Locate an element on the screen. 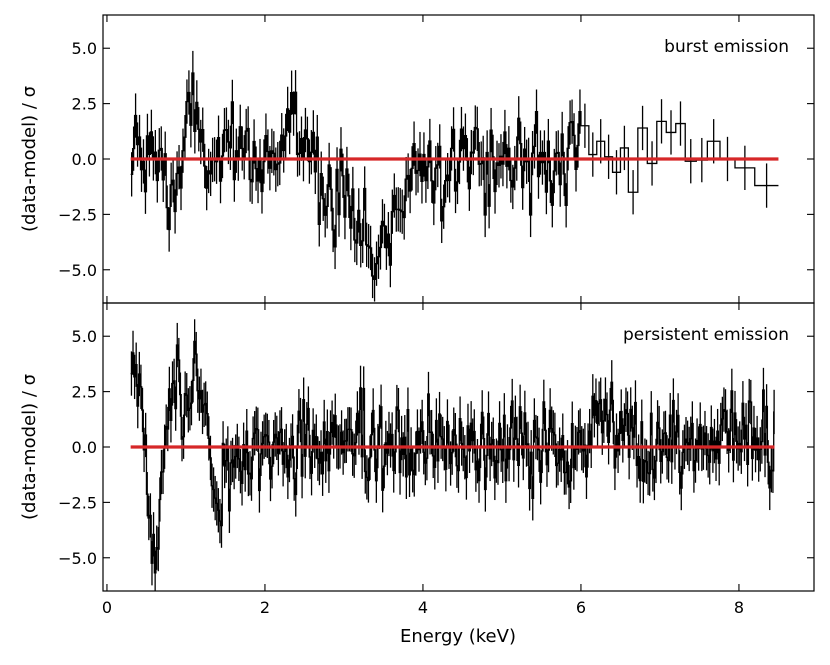 Image resolution: width=830 pixels, height=665 pixels. bottom-panel-annotation: persistent emission is located at coordinates (706, 335).